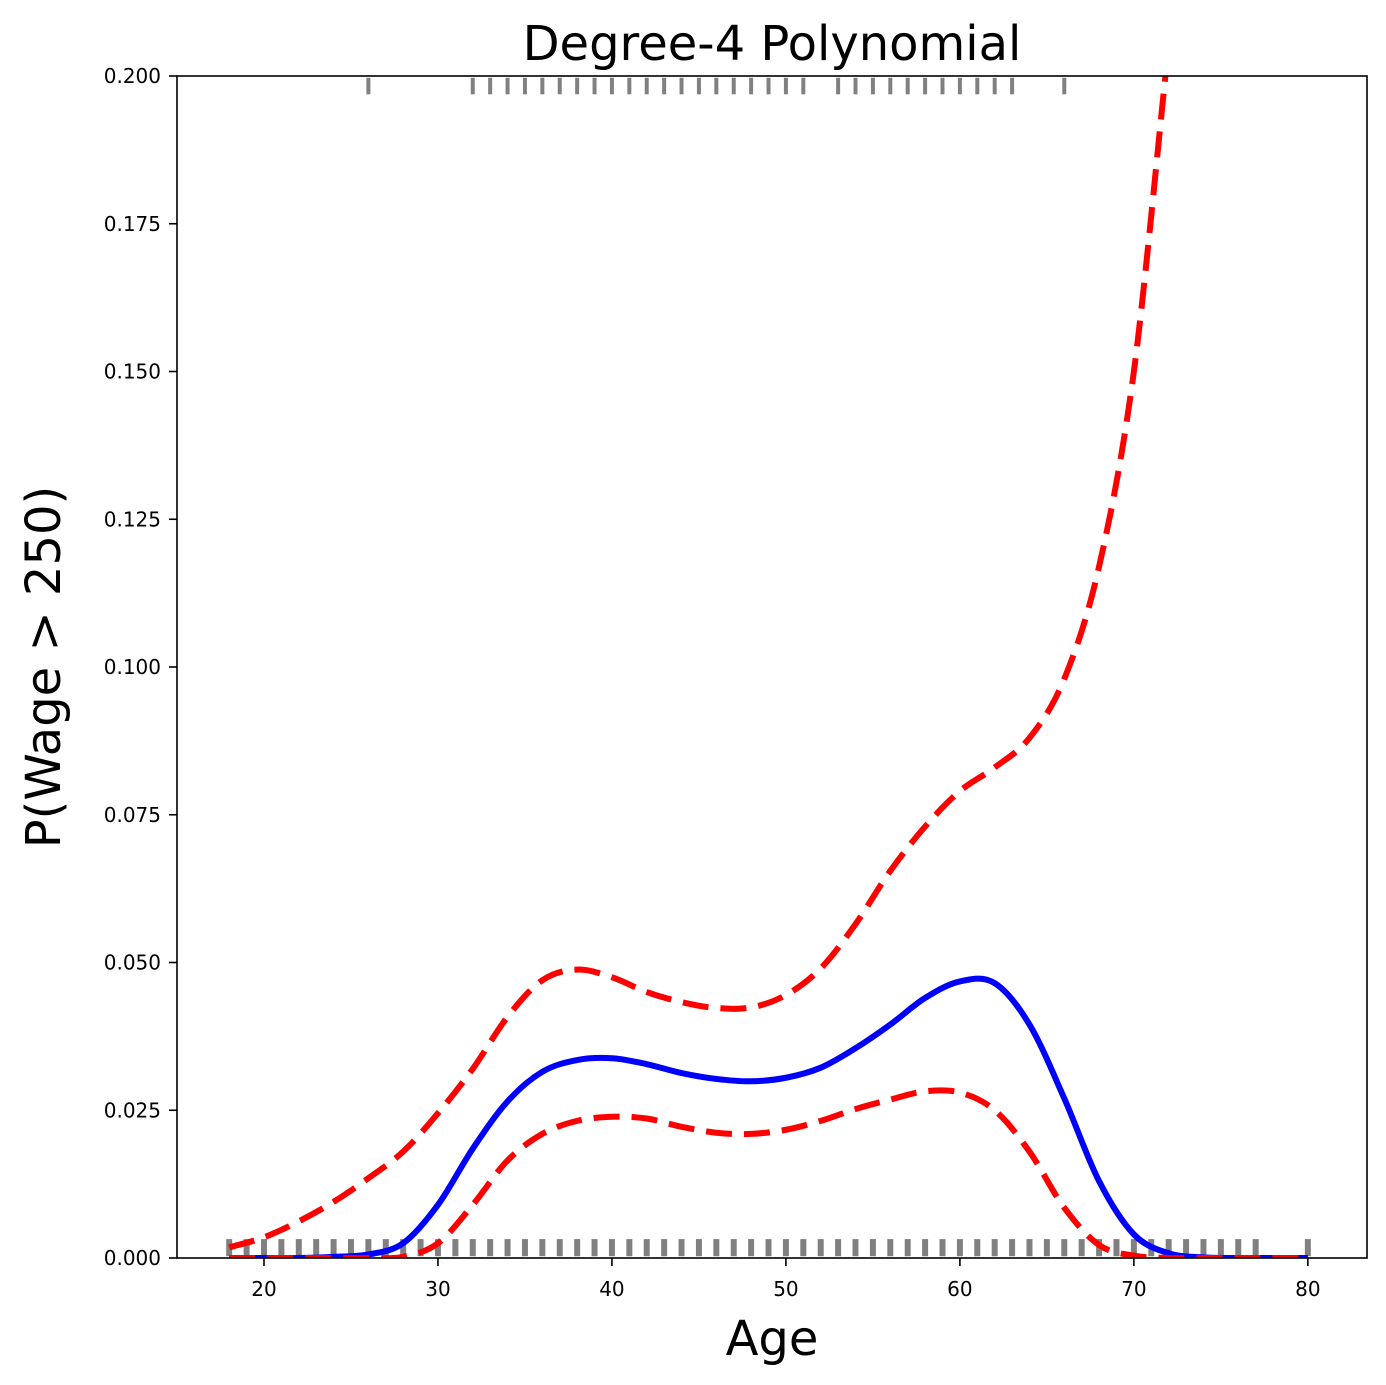  Describe the element at coordinates (611, 1289) in the screenshot. I see `x-tick-label: 40` at that location.